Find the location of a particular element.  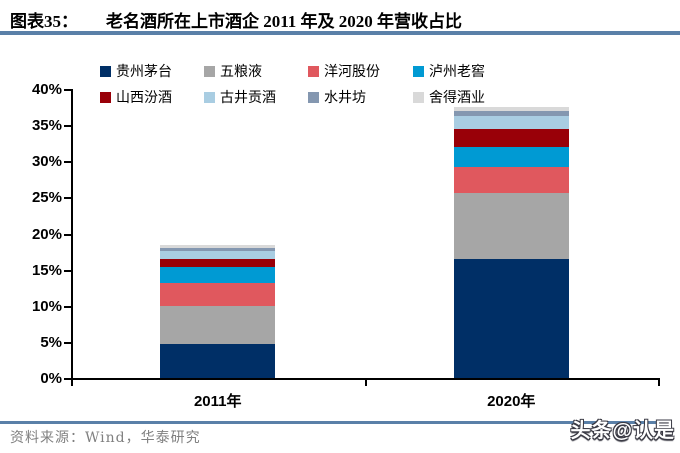

legend-label: 五粮液 is located at coordinates (241, 72).